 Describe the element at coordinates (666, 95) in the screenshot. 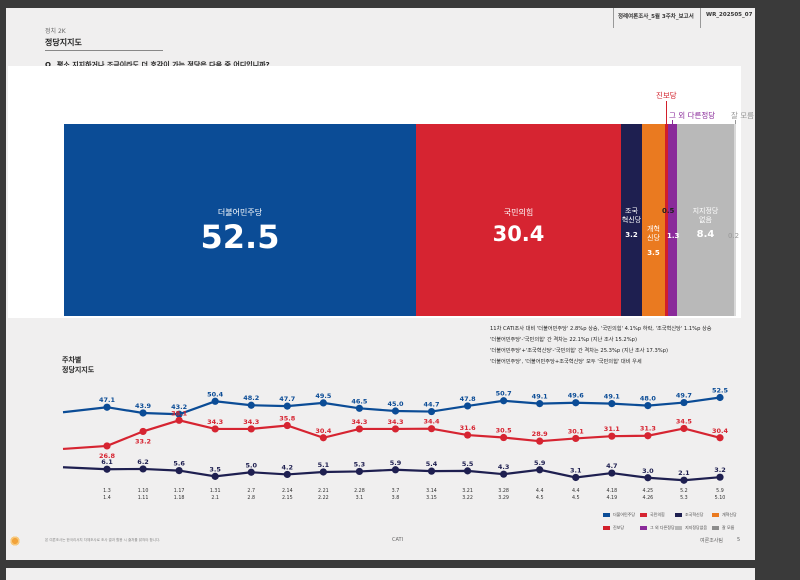

I see `label-progressive-name: 진보당` at that location.